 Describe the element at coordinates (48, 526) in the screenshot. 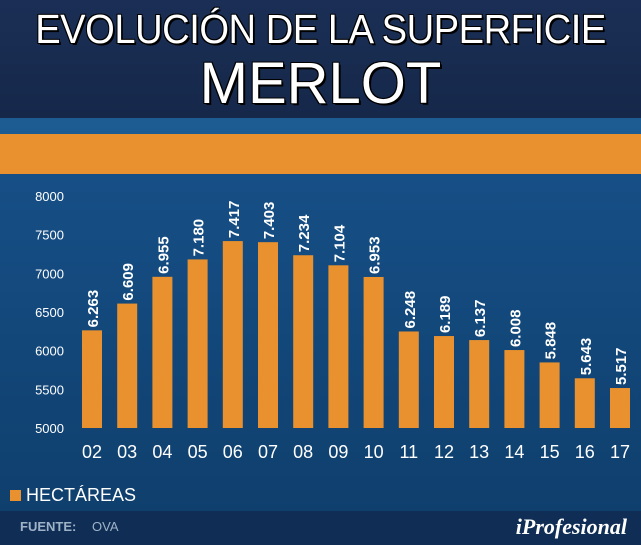

I see `source-label: FUENTE:` at that location.